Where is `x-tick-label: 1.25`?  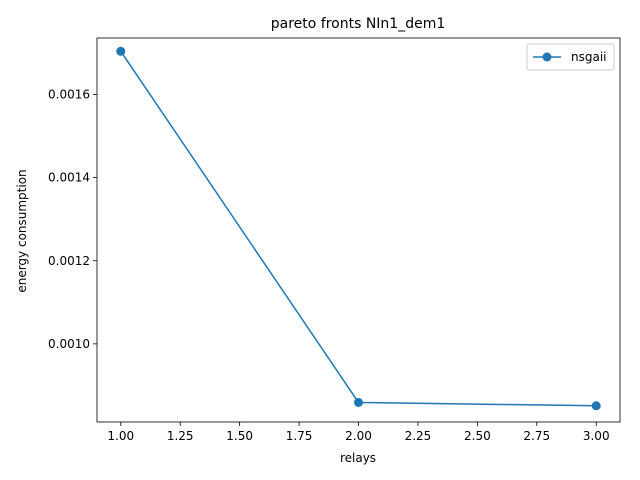 x-tick-label: 1.25 is located at coordinates (180, 436).